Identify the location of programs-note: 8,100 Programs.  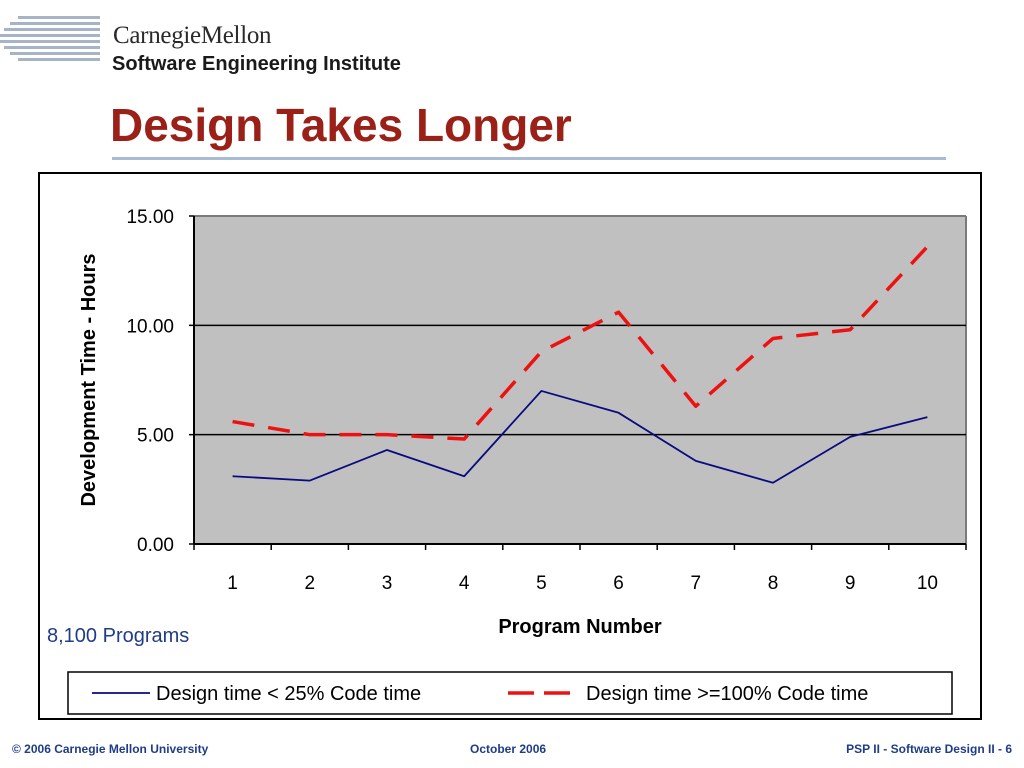
(118, 636).